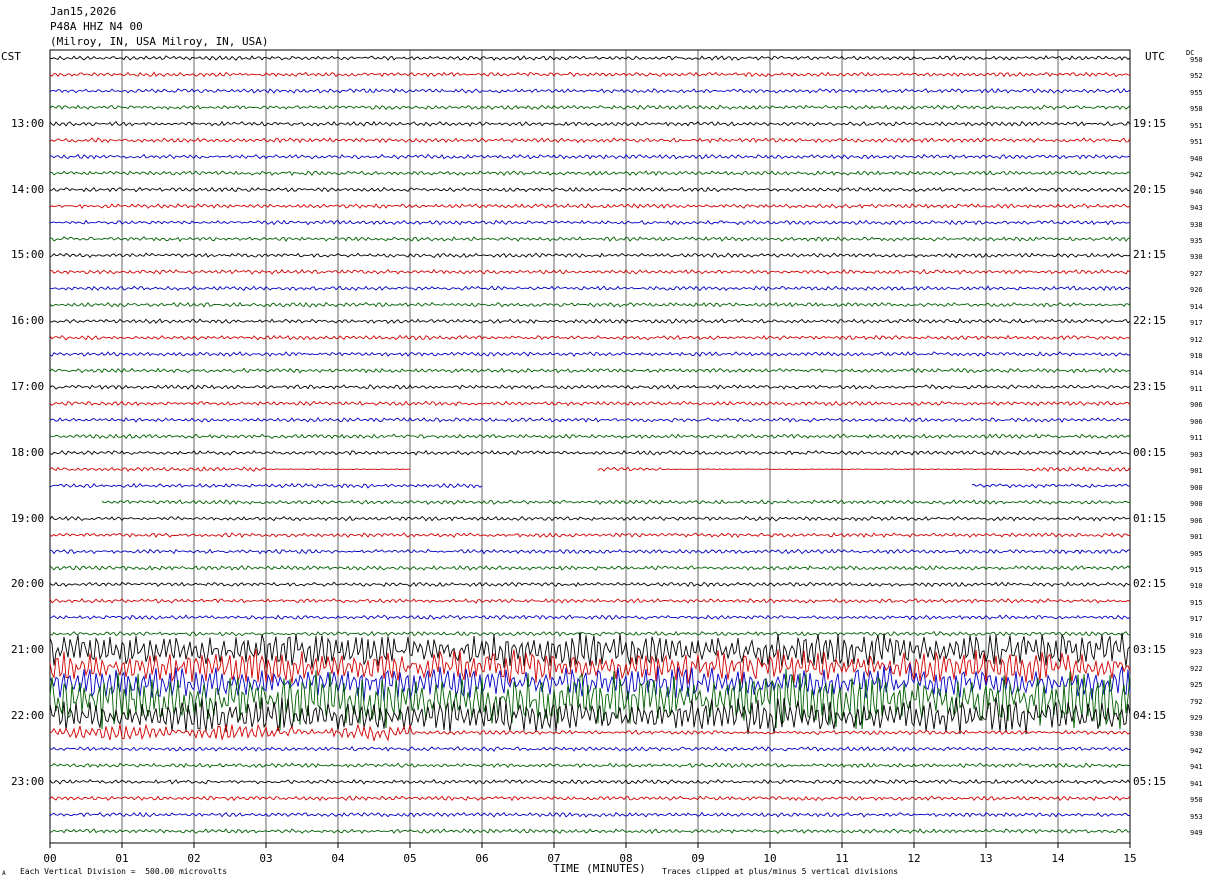  What do you see at coordinates (1196, 718) in the screenshot?
I see `dc-offset-label: 929` at bounding box center [1196, 718].